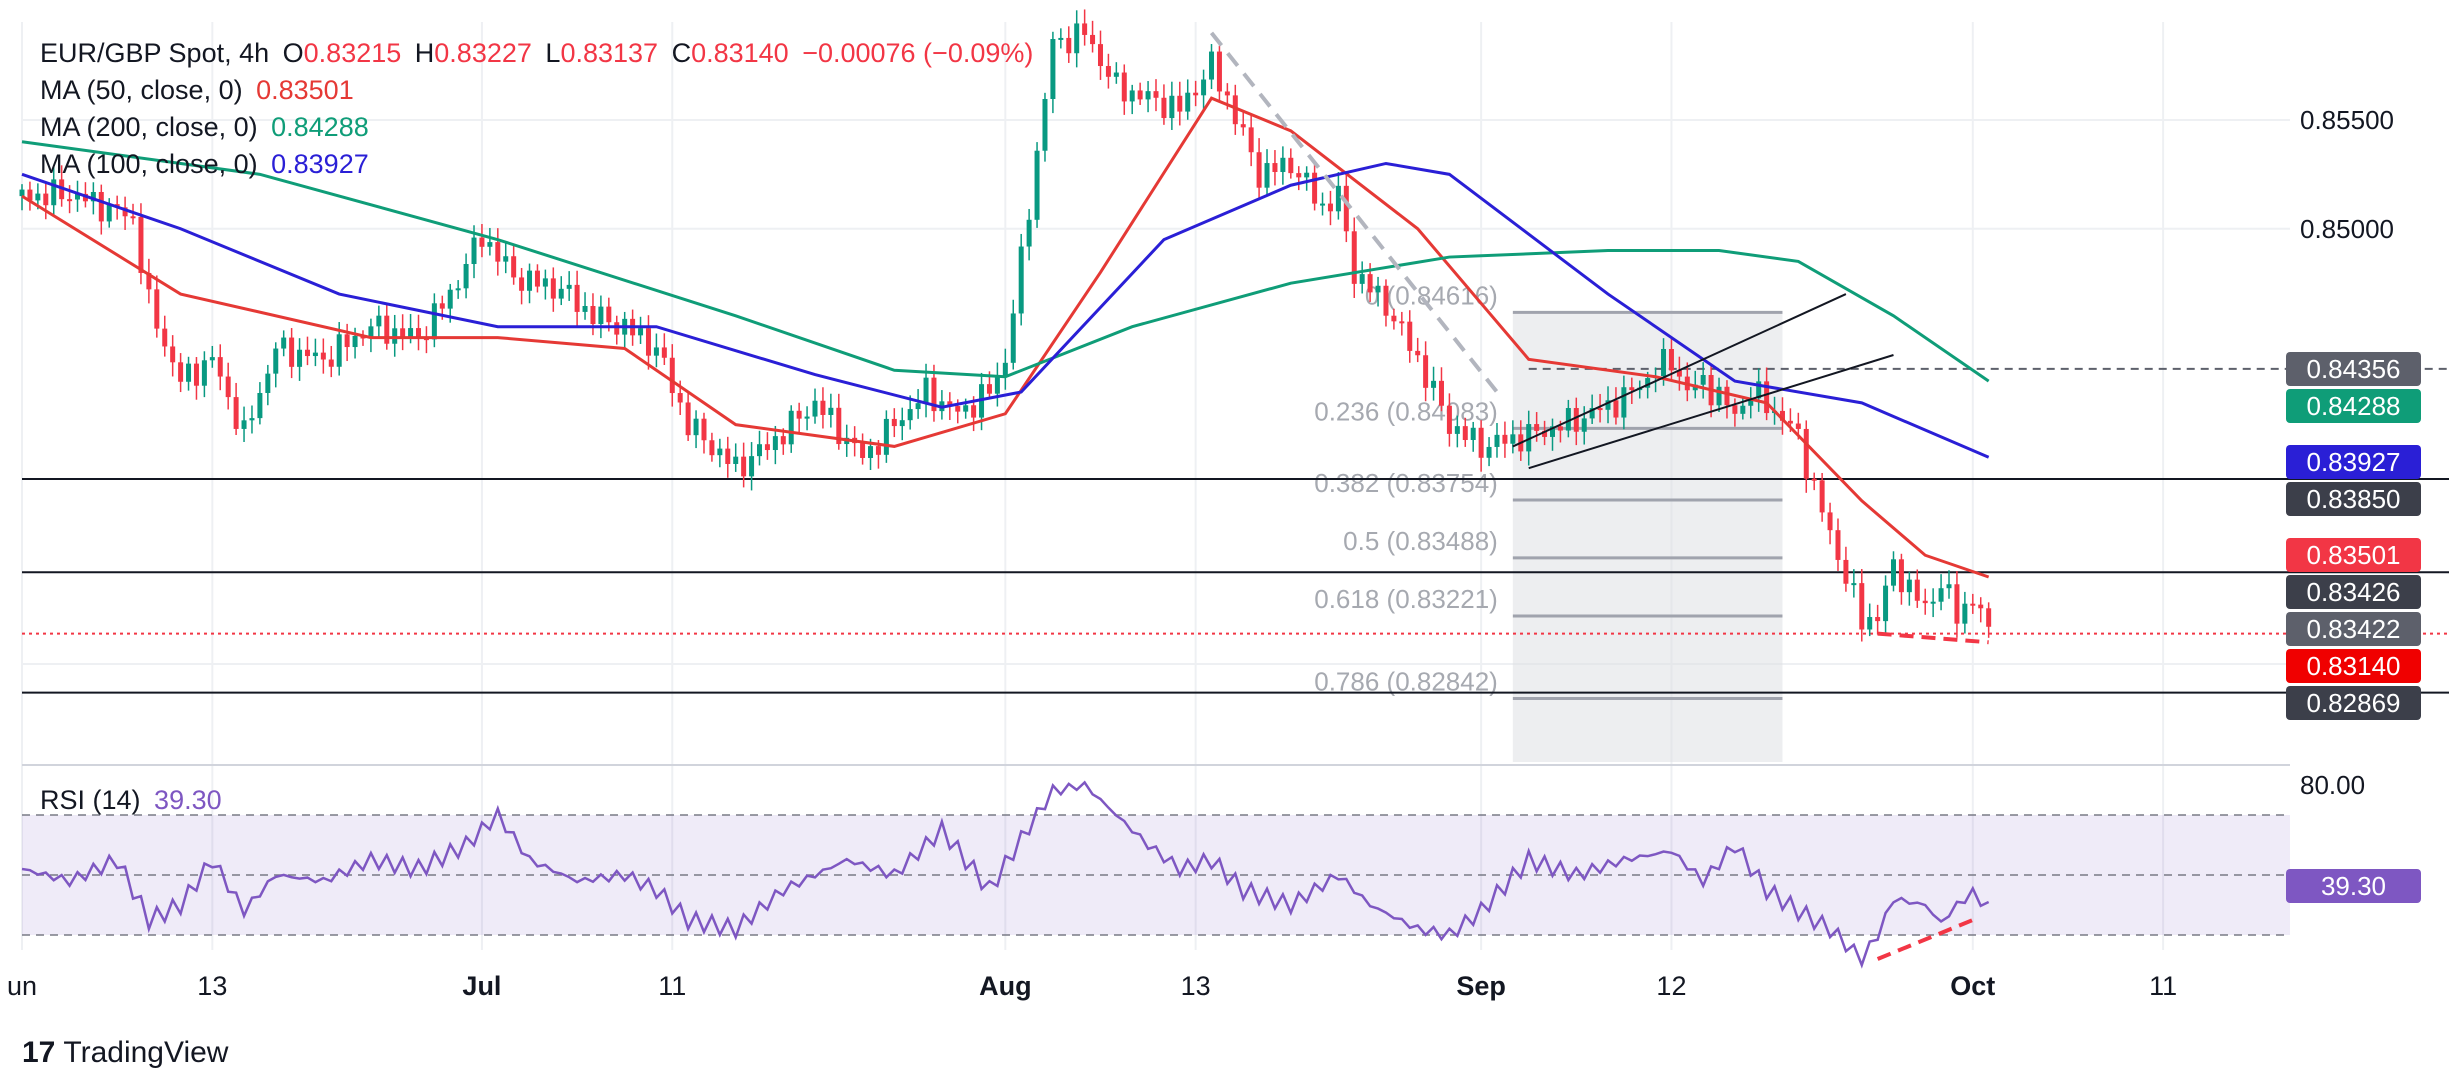  What do you see at coordinates (1925, 939) in the screenshot?
I see `rsi-divergence-line` at bounding box center [1925, 939].